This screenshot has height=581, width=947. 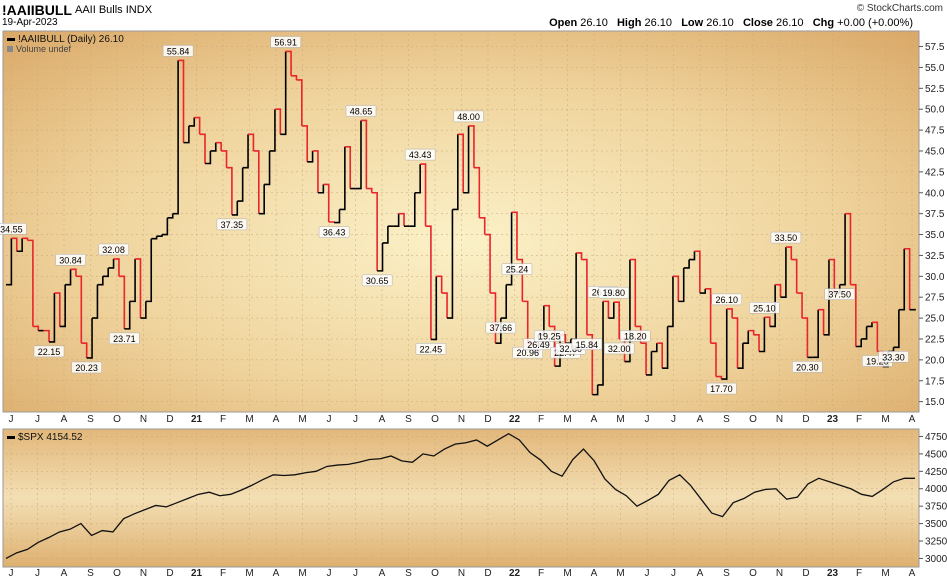 I want to click on top-legend: !AAIIBULL (Daily) 26.10 Volume undef, so click(x=65, y=44).